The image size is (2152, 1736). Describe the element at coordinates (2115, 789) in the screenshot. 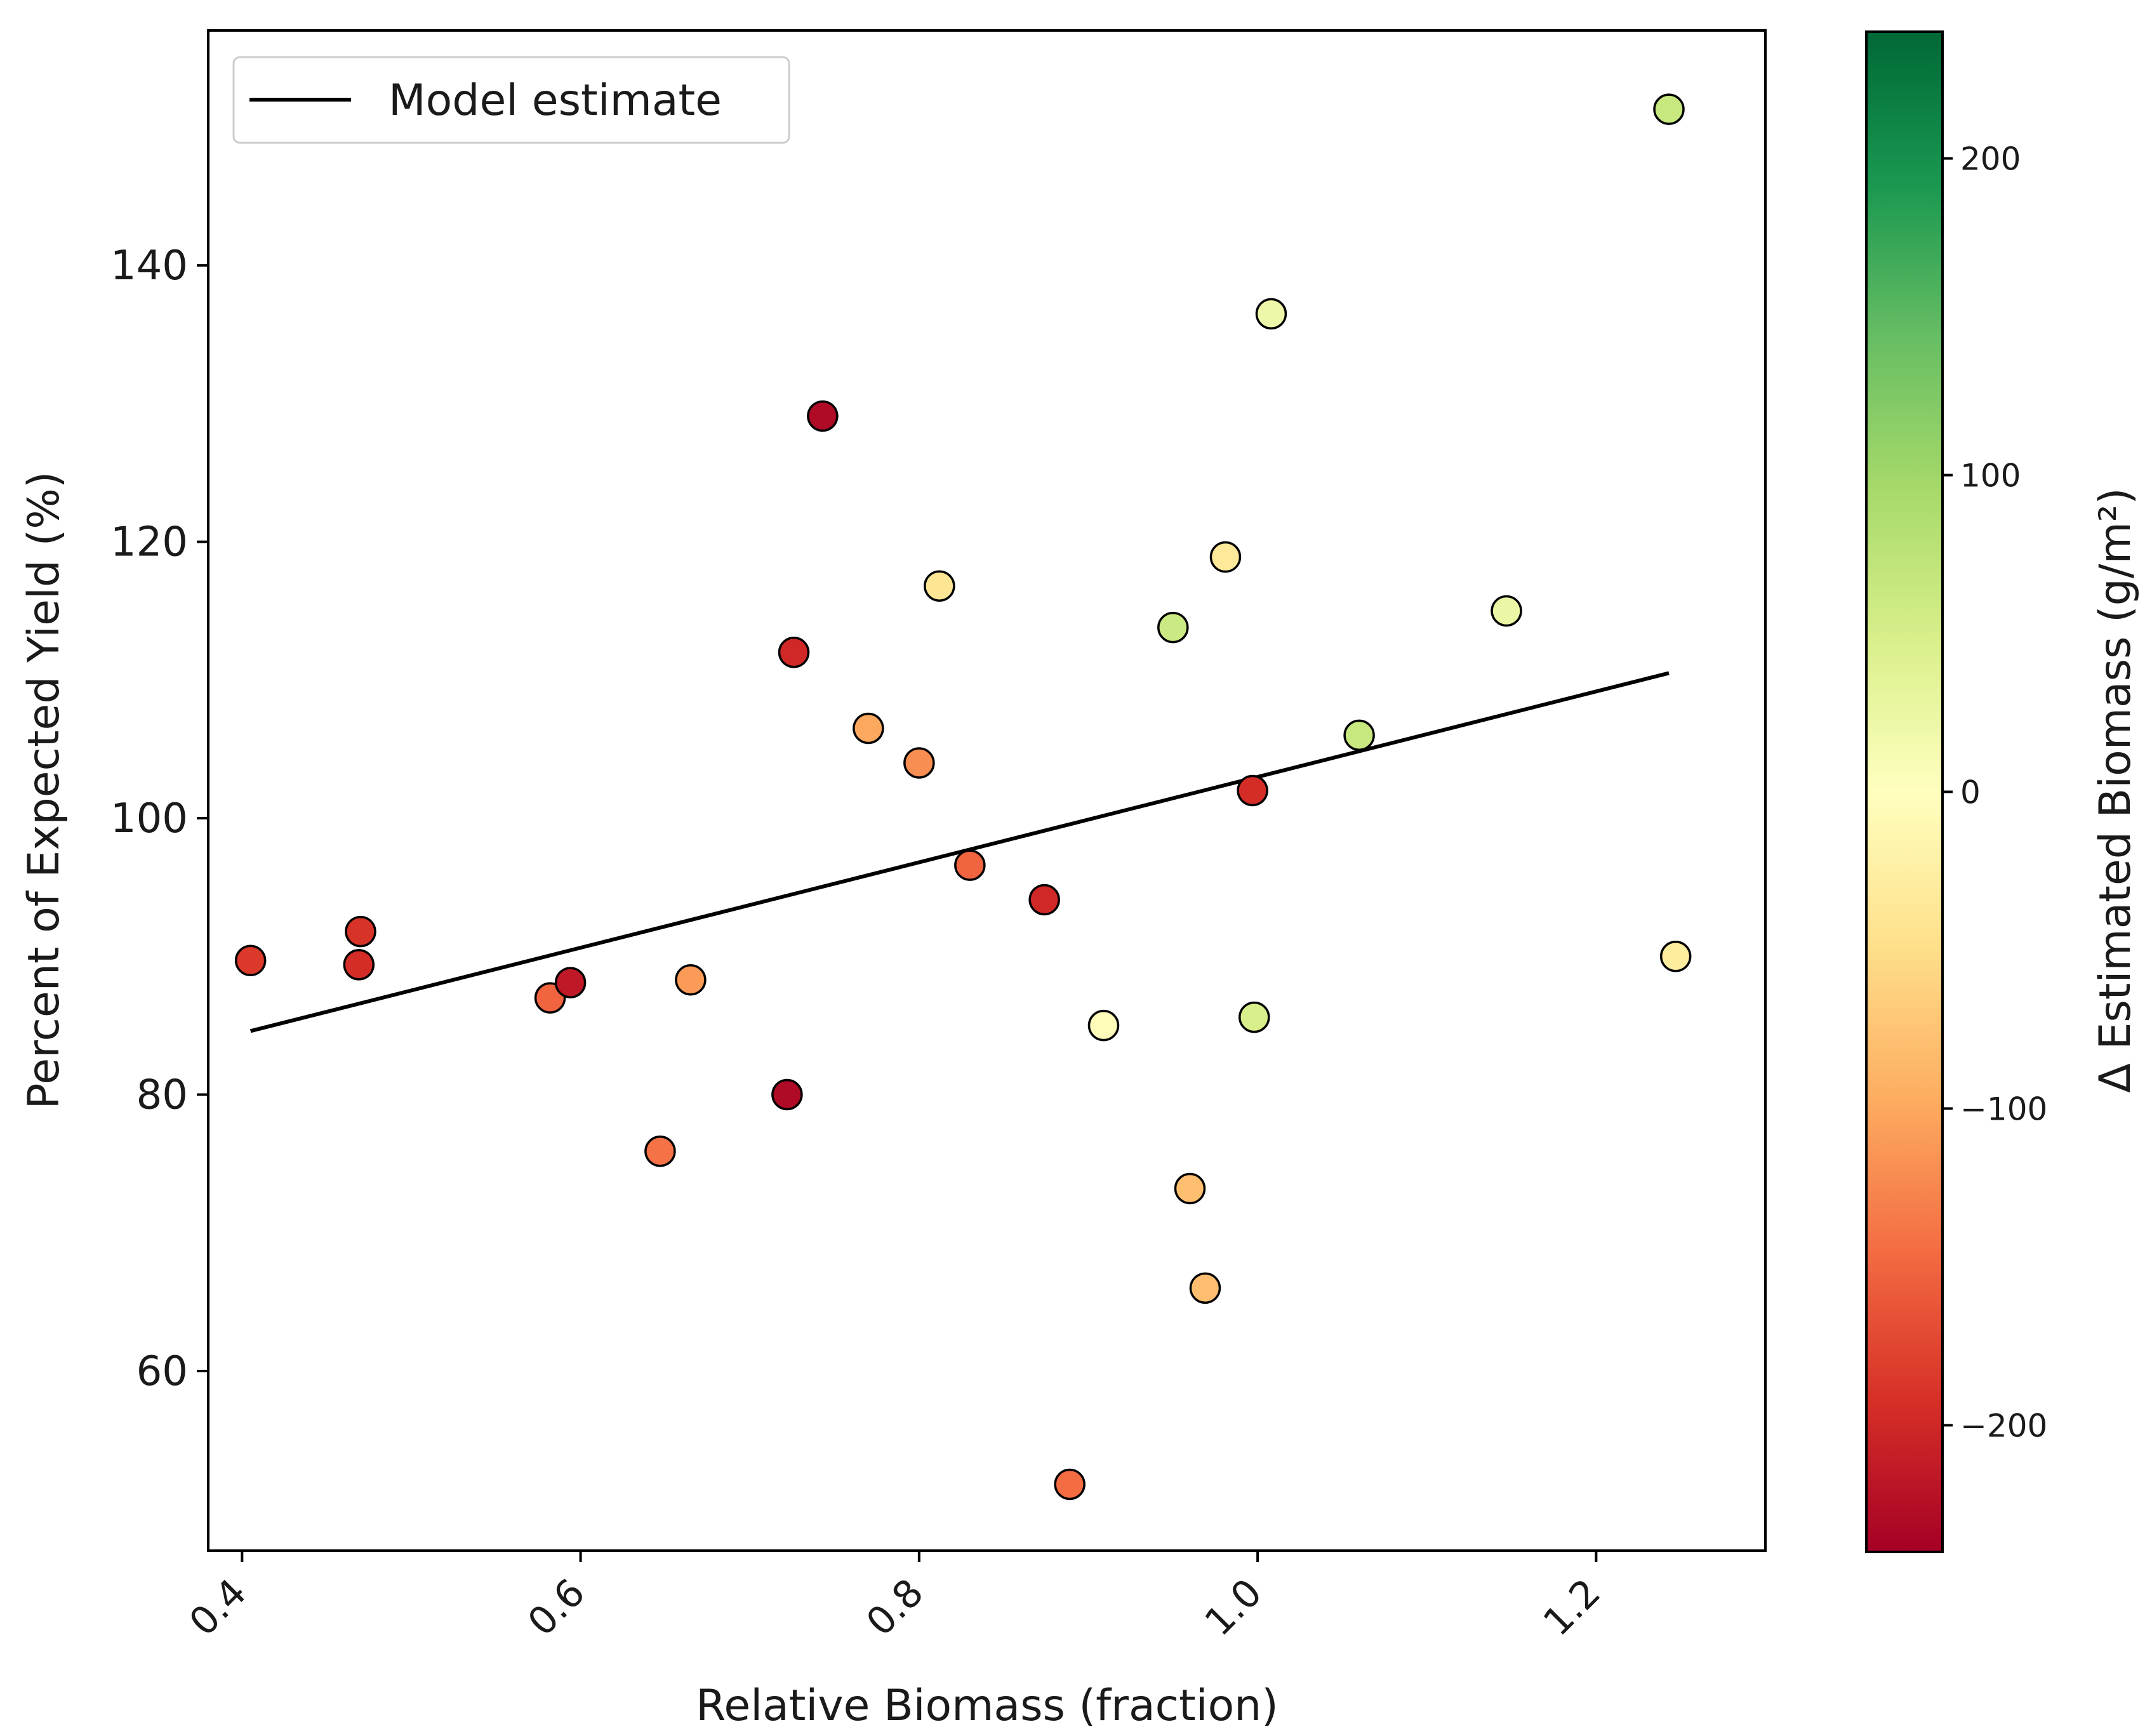

I see `colorbar-label: Δ Estimated Biomass (g/m²)` at that location.